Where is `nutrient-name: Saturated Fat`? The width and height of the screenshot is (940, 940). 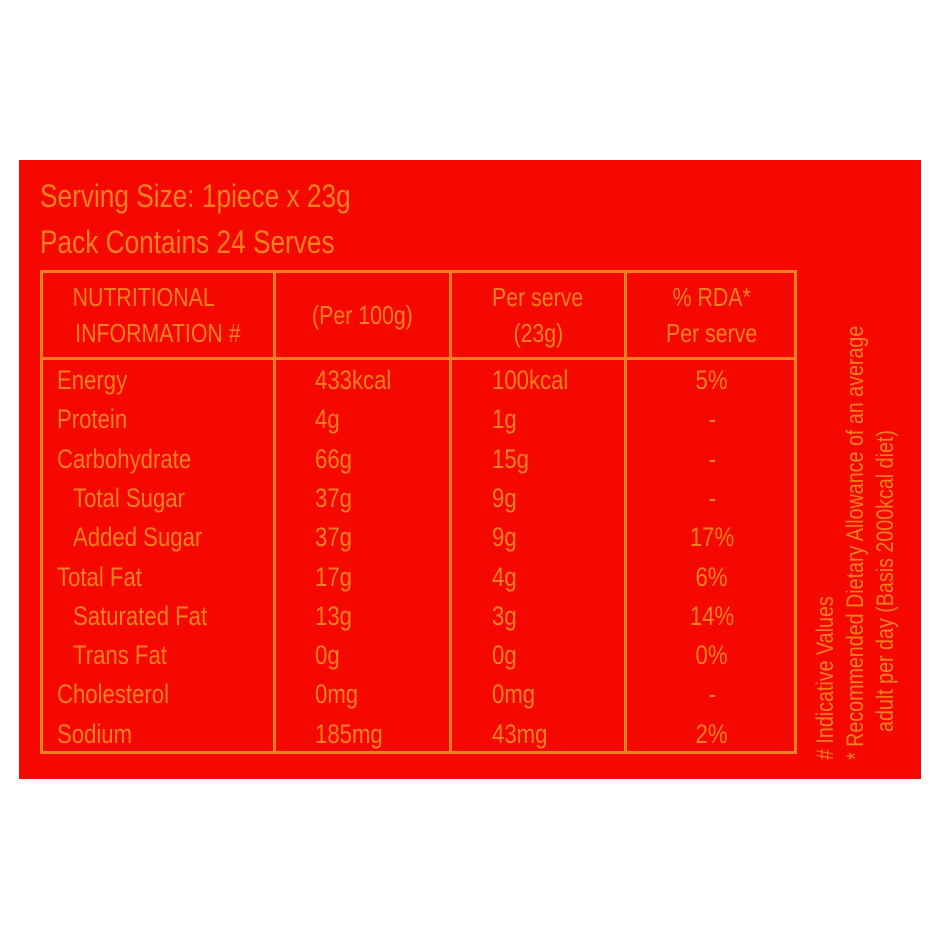 nutrient-name: Saturated Fat is located at coordinates (140, 615).